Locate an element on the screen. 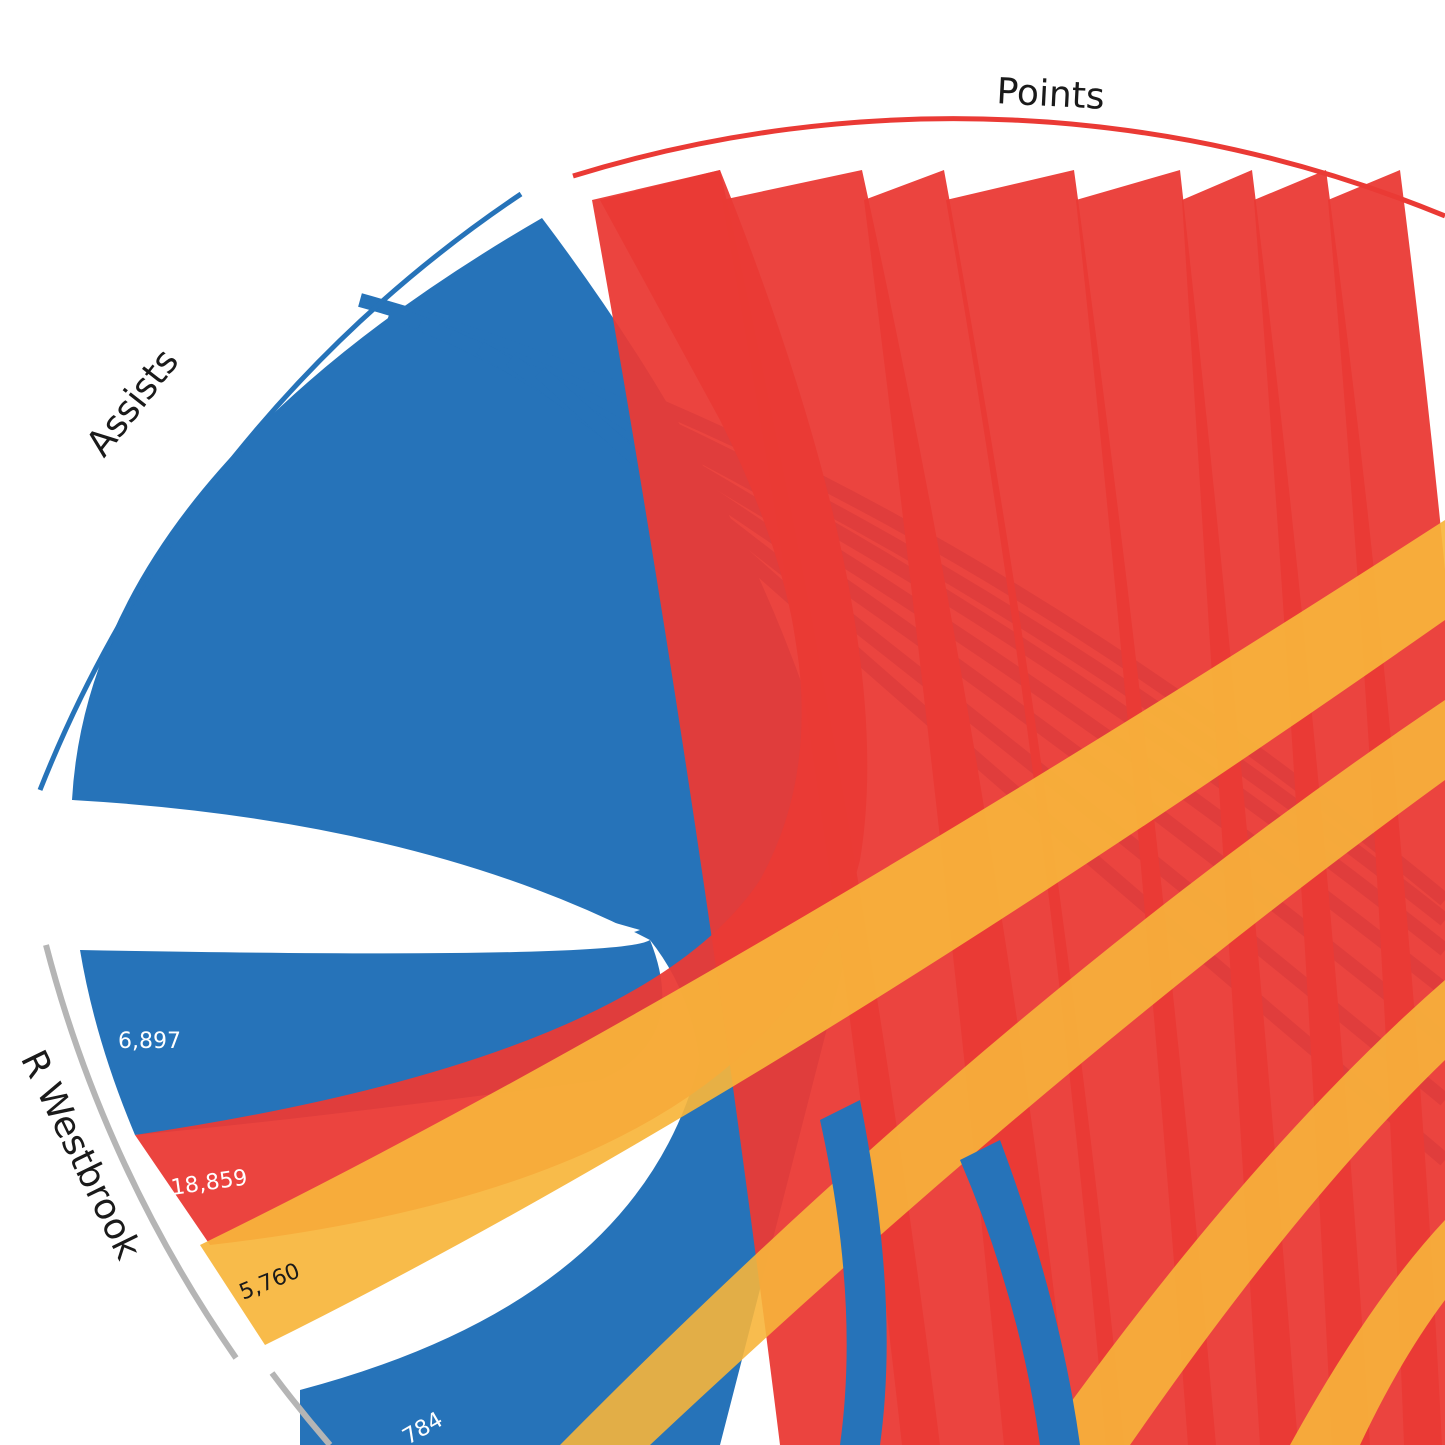 This screenshot has height=1445, width=1445. points-arc is located at coordinates (1008, 167).